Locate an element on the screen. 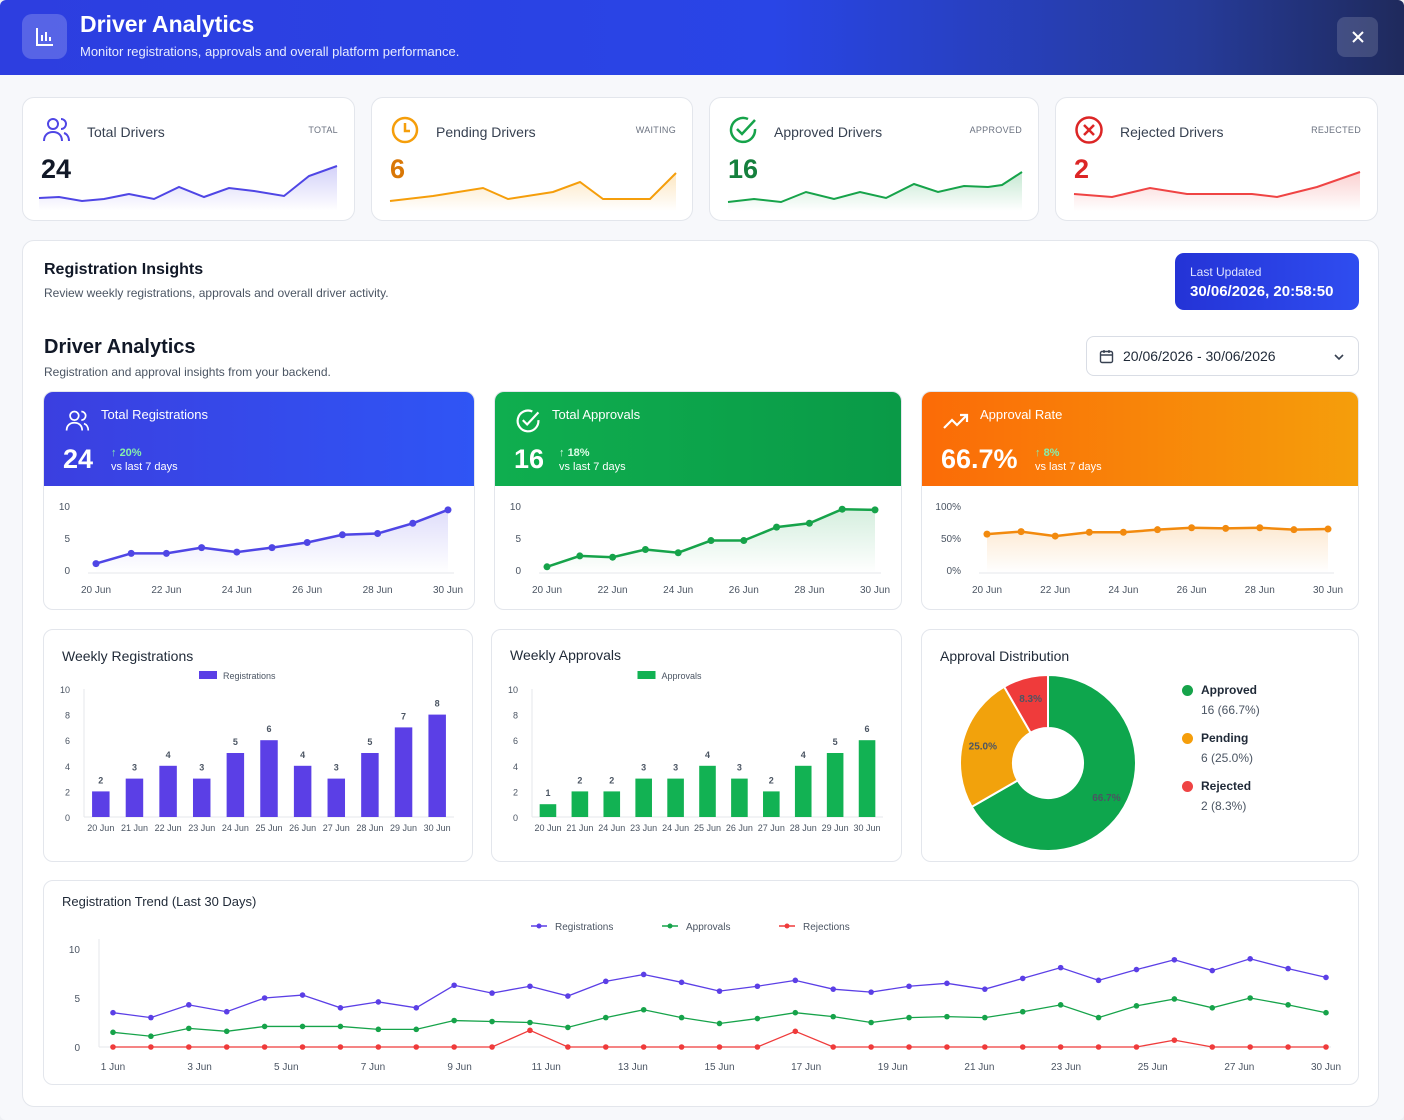  x-tick-label: 13 Jun is located at coordinates (633, 1067).